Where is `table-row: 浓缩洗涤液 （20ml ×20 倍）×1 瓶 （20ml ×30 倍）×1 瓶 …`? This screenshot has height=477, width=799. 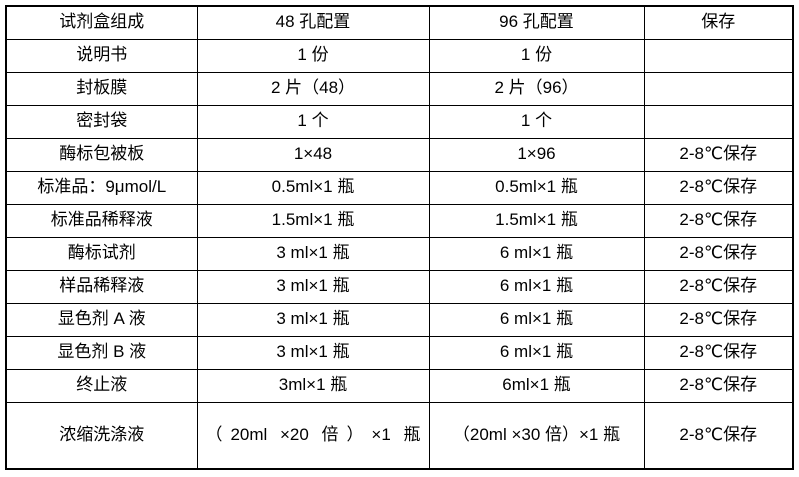
table-row: 浓缩洗涤液 （20ml ×20 倍）×1 瓶 （20ml ×30 倍）×1 瓶 … is located at coordinates (399, 435).